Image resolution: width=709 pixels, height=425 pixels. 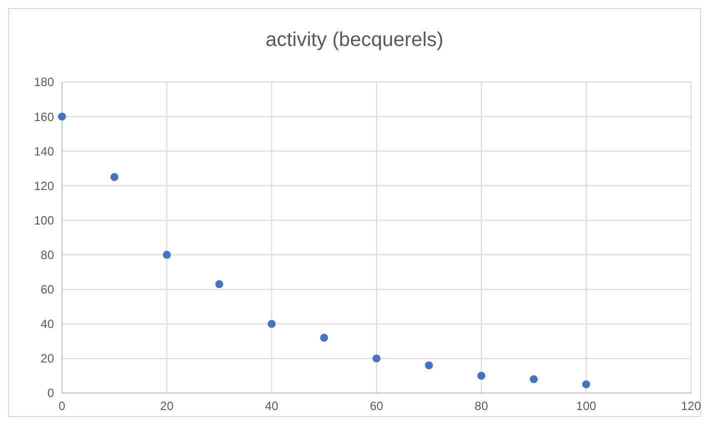 I want to click on y-tick-label: 0, so click(x=50, y=393).